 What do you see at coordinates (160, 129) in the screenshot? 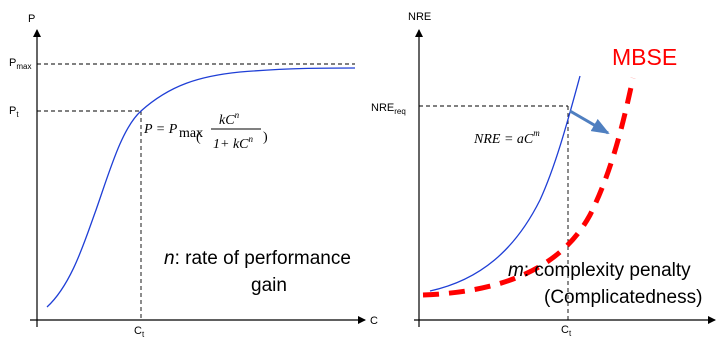
I see `svg-text: P = P` at bounding box center [160, 129].